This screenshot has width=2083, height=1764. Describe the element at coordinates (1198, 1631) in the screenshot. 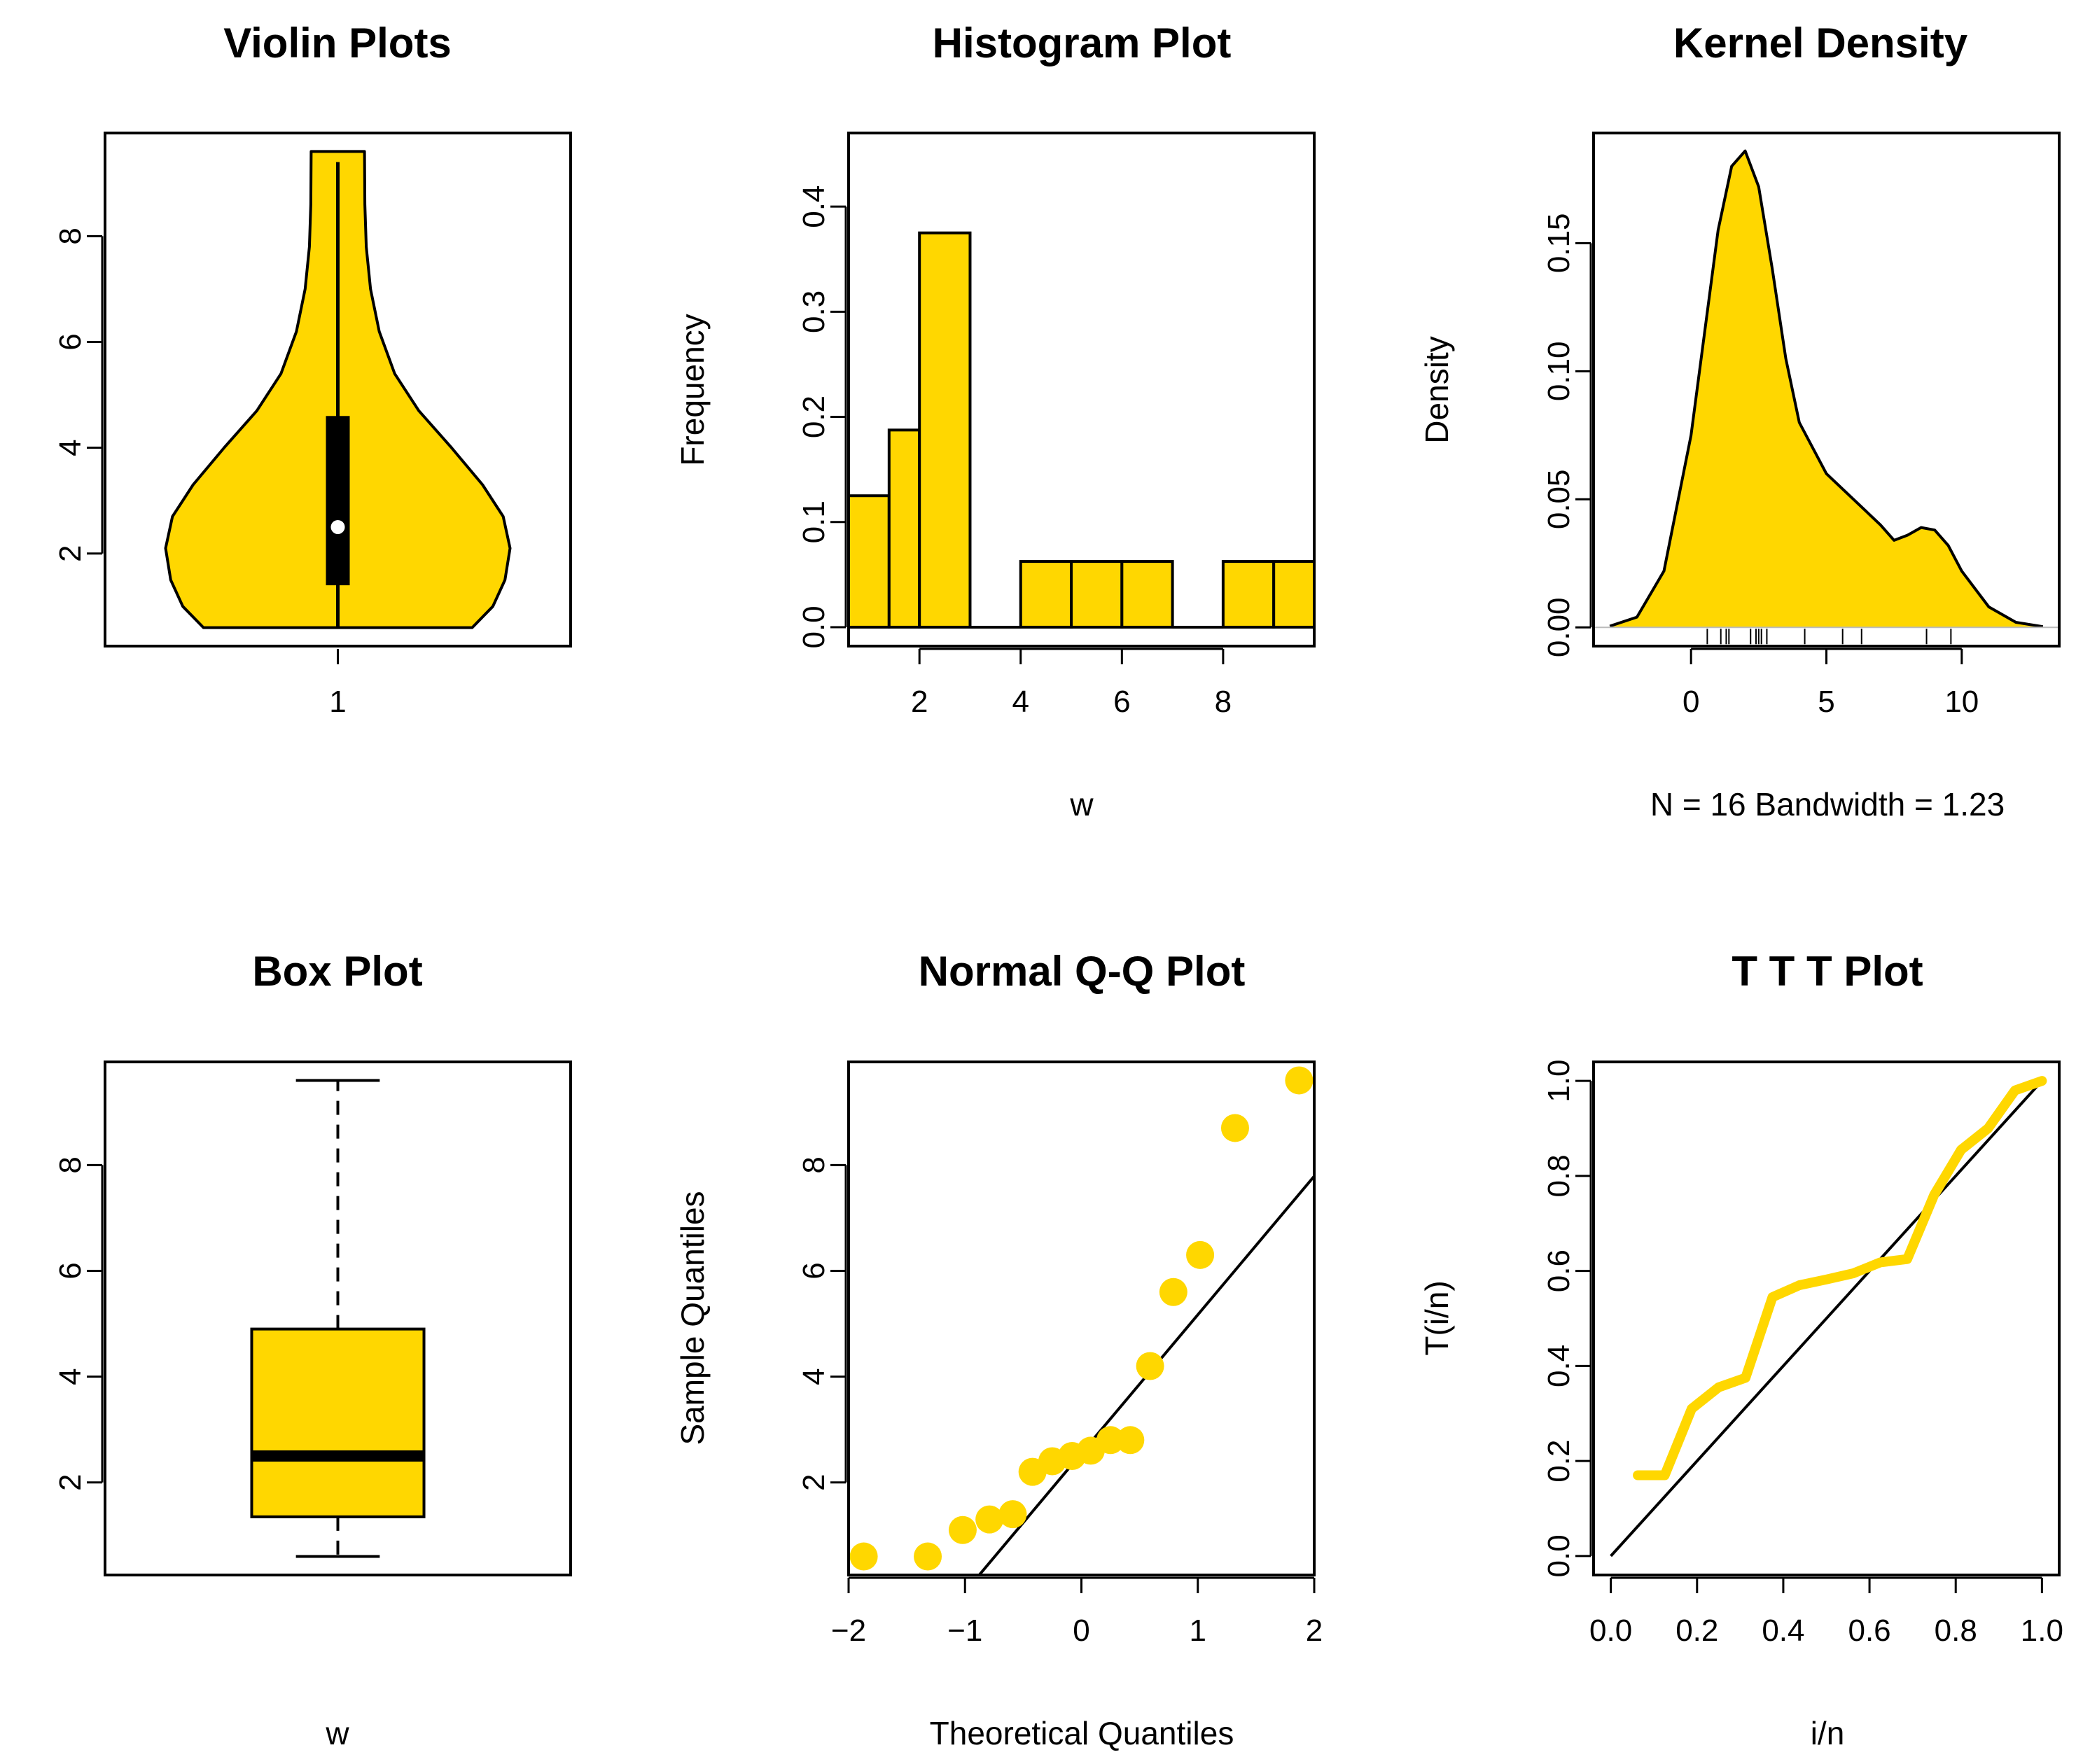

I see `qq-x-tick-label: 1` at that location.